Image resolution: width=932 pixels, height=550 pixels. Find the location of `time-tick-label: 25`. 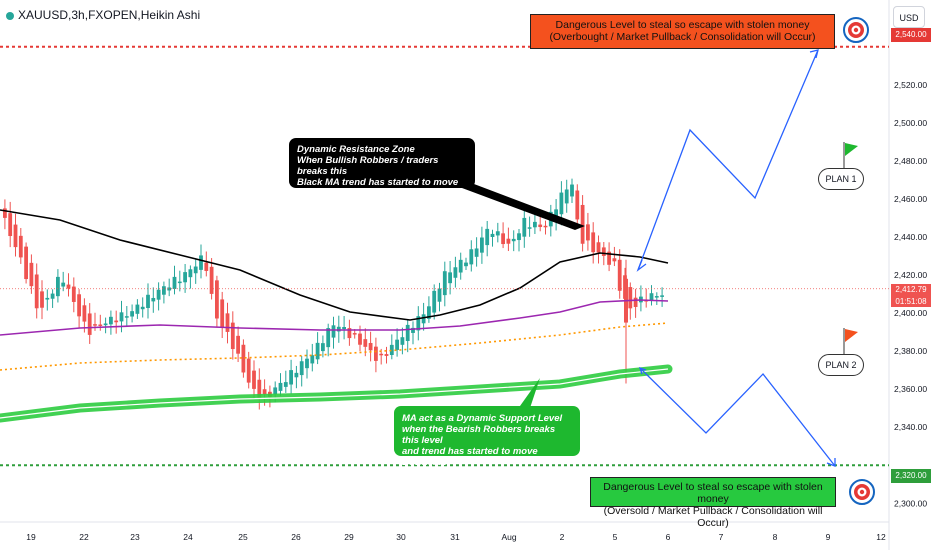

time-tick-label: 25 is located at coordinates (243, 537).